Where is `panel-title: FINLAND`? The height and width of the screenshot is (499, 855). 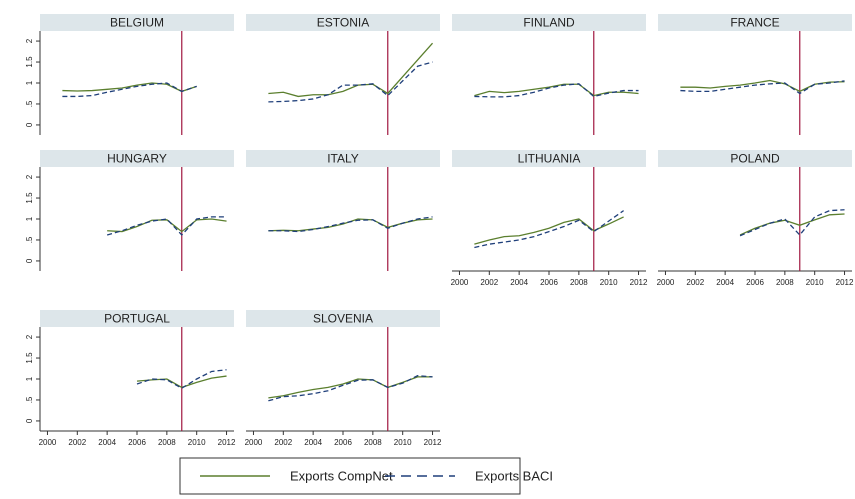 panel-title: FINLAND is located at coordinates (549, 23).